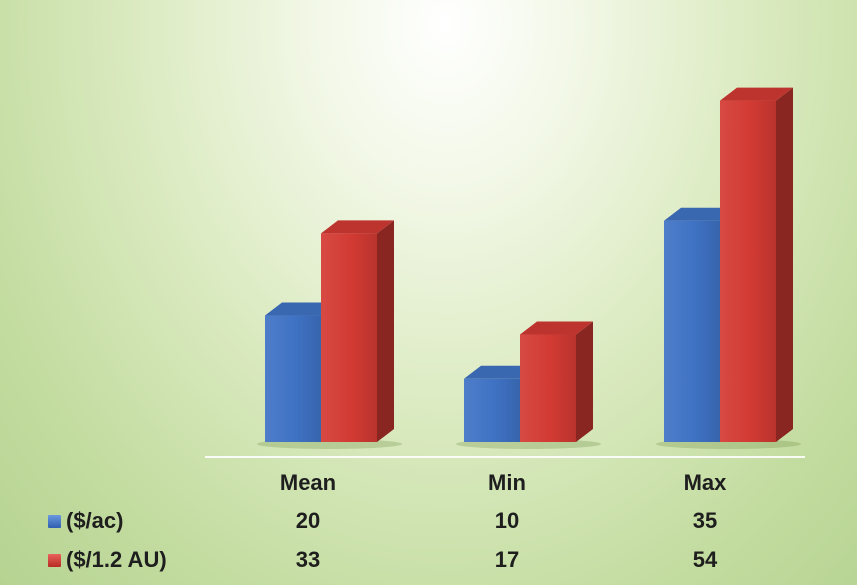 The width and height of the screenshot is (857, 585). I want to click on bar-per-au-mean, so click(357, 331).